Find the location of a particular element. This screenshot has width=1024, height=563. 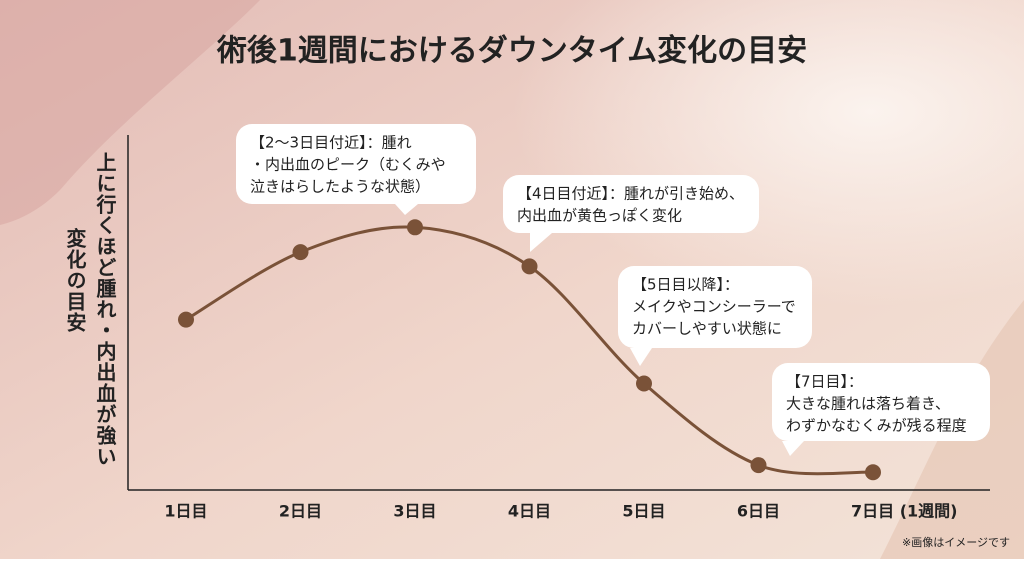

callout-text: 泣きはらしたような状態） is located at coordinates (340, 187).